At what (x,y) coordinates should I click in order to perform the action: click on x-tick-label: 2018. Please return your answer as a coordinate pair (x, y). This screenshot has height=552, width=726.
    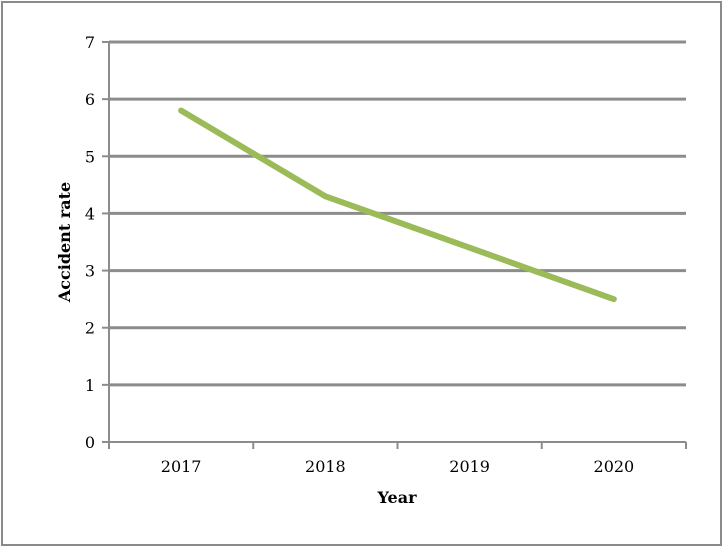
    Looking at the image, I should click on (325, 466).